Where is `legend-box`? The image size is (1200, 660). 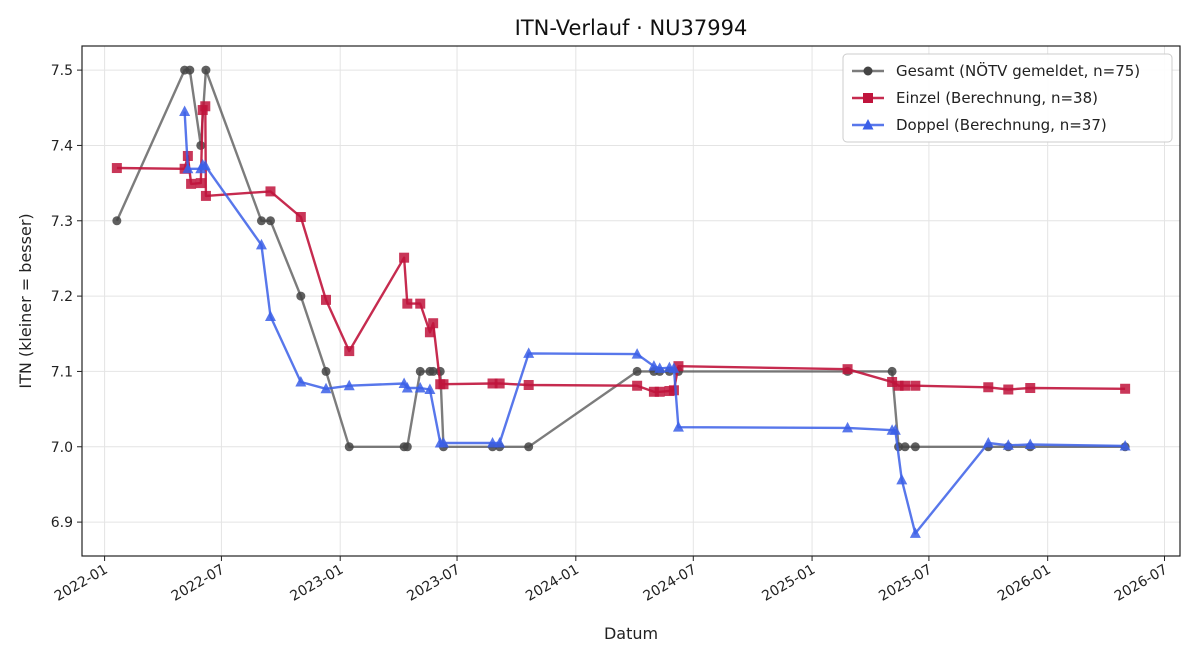 legend-box is located at coordinates (1007, 98).